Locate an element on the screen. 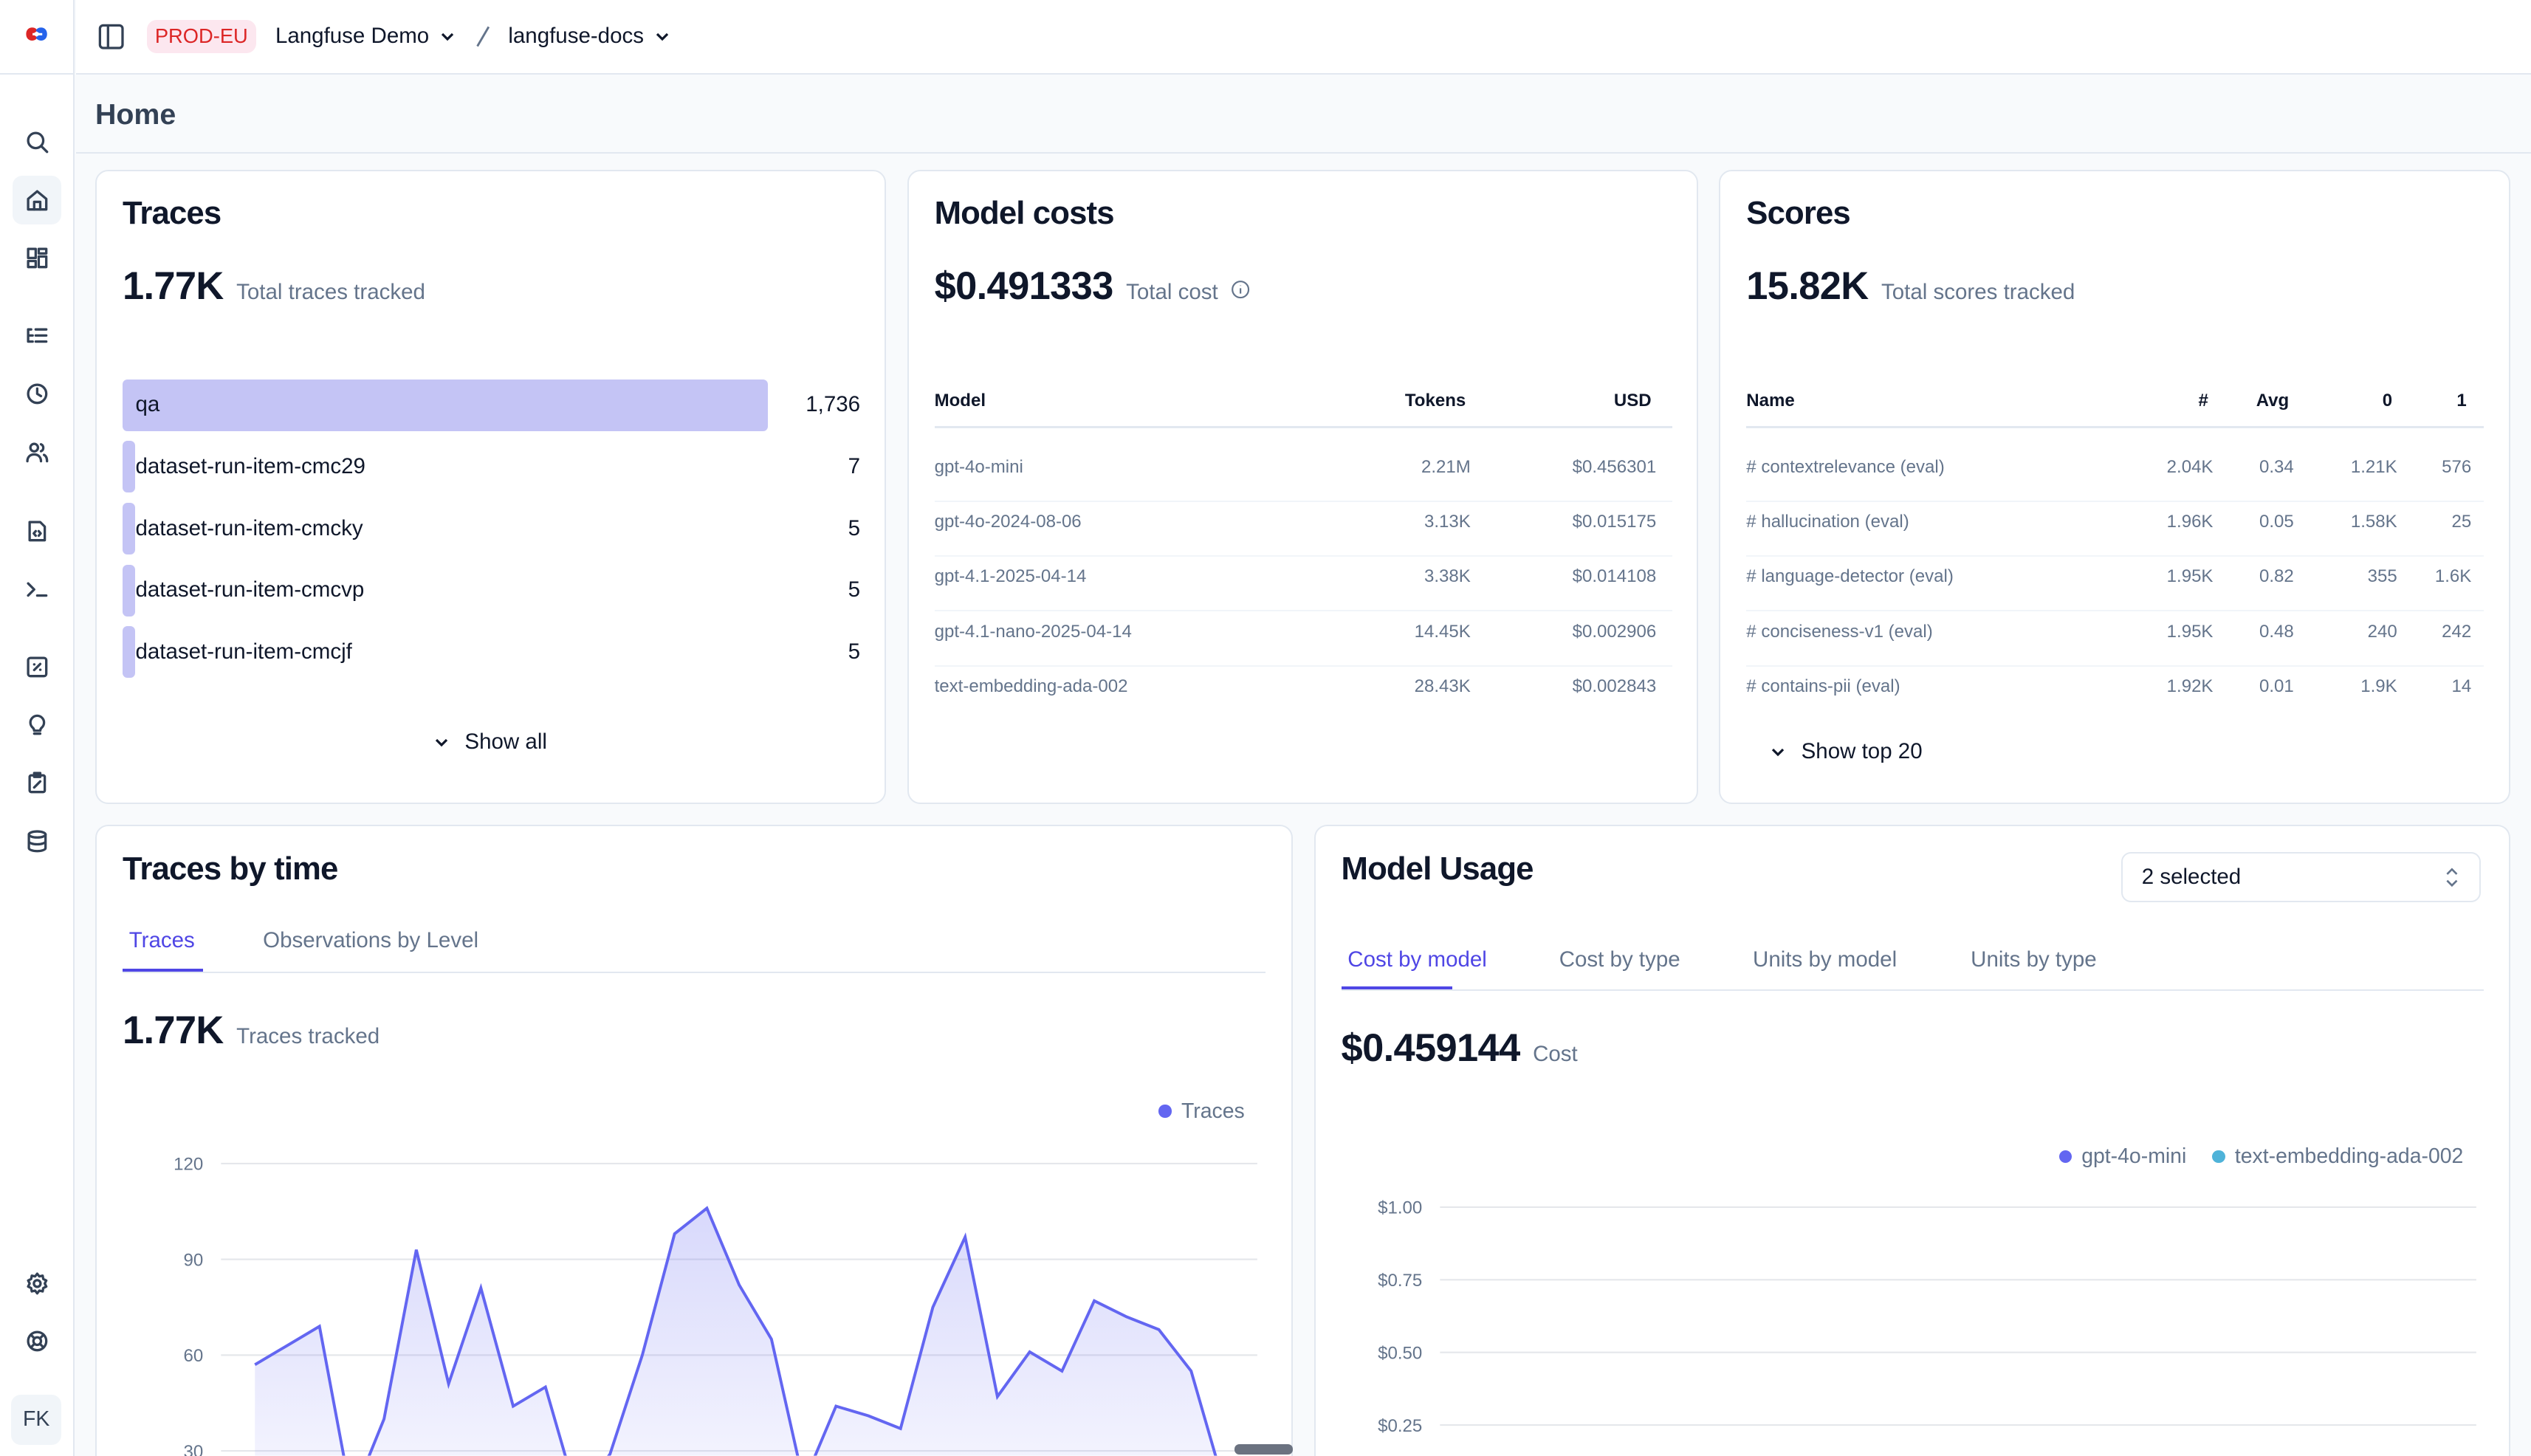 Image resolution: width=2531 pixels, height=1456 pixels. info-icon is located at coordinates (1241, 289).